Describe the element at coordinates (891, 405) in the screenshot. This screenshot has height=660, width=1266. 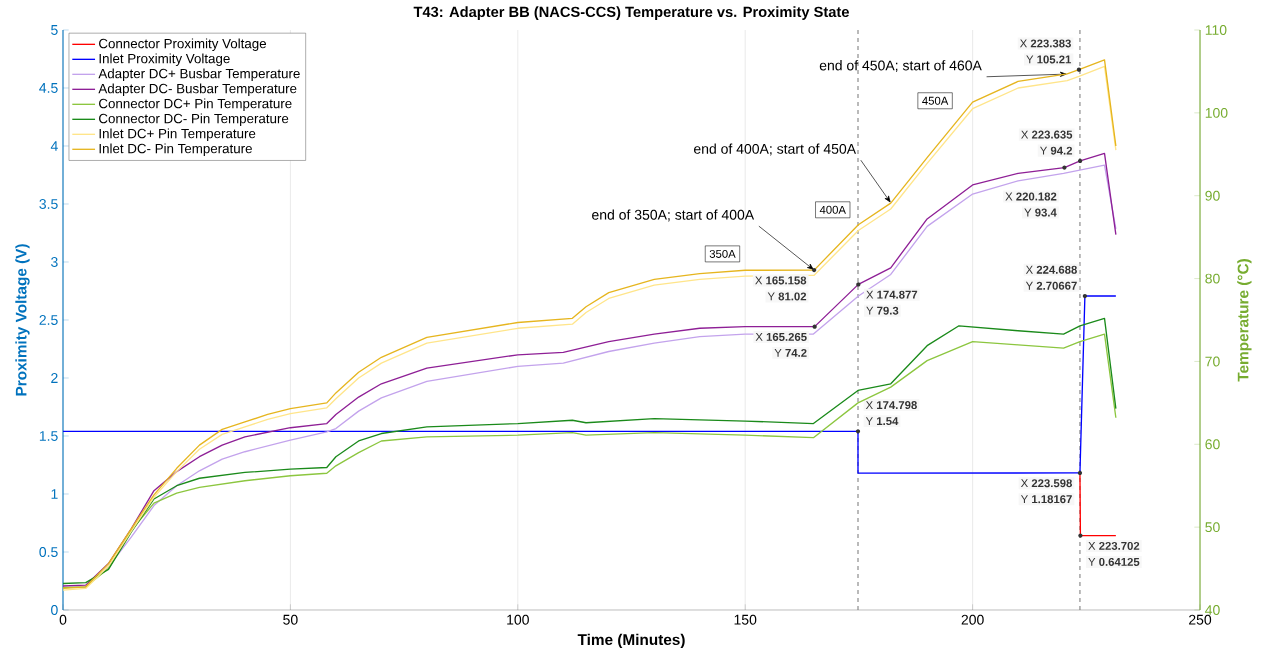
I see `annotation: X 174.798` at that location.